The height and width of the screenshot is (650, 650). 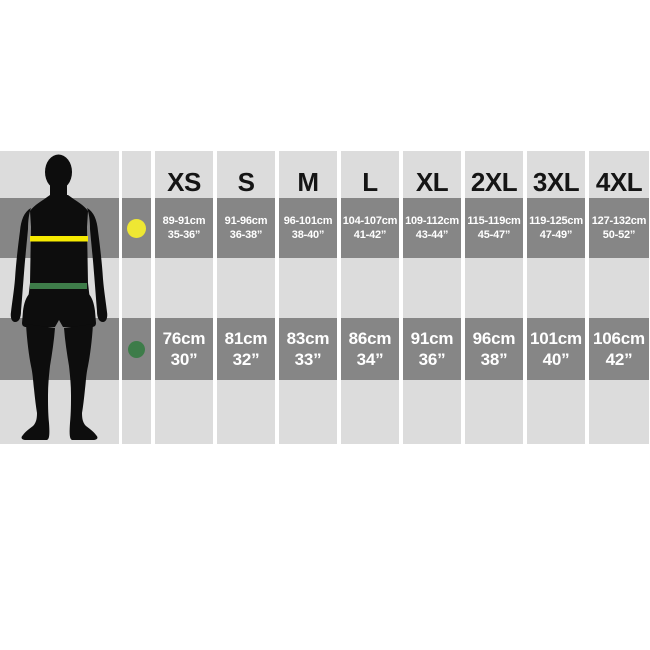 I want to click on size-header-2xl: 2XL, so click(x=494, y=174).